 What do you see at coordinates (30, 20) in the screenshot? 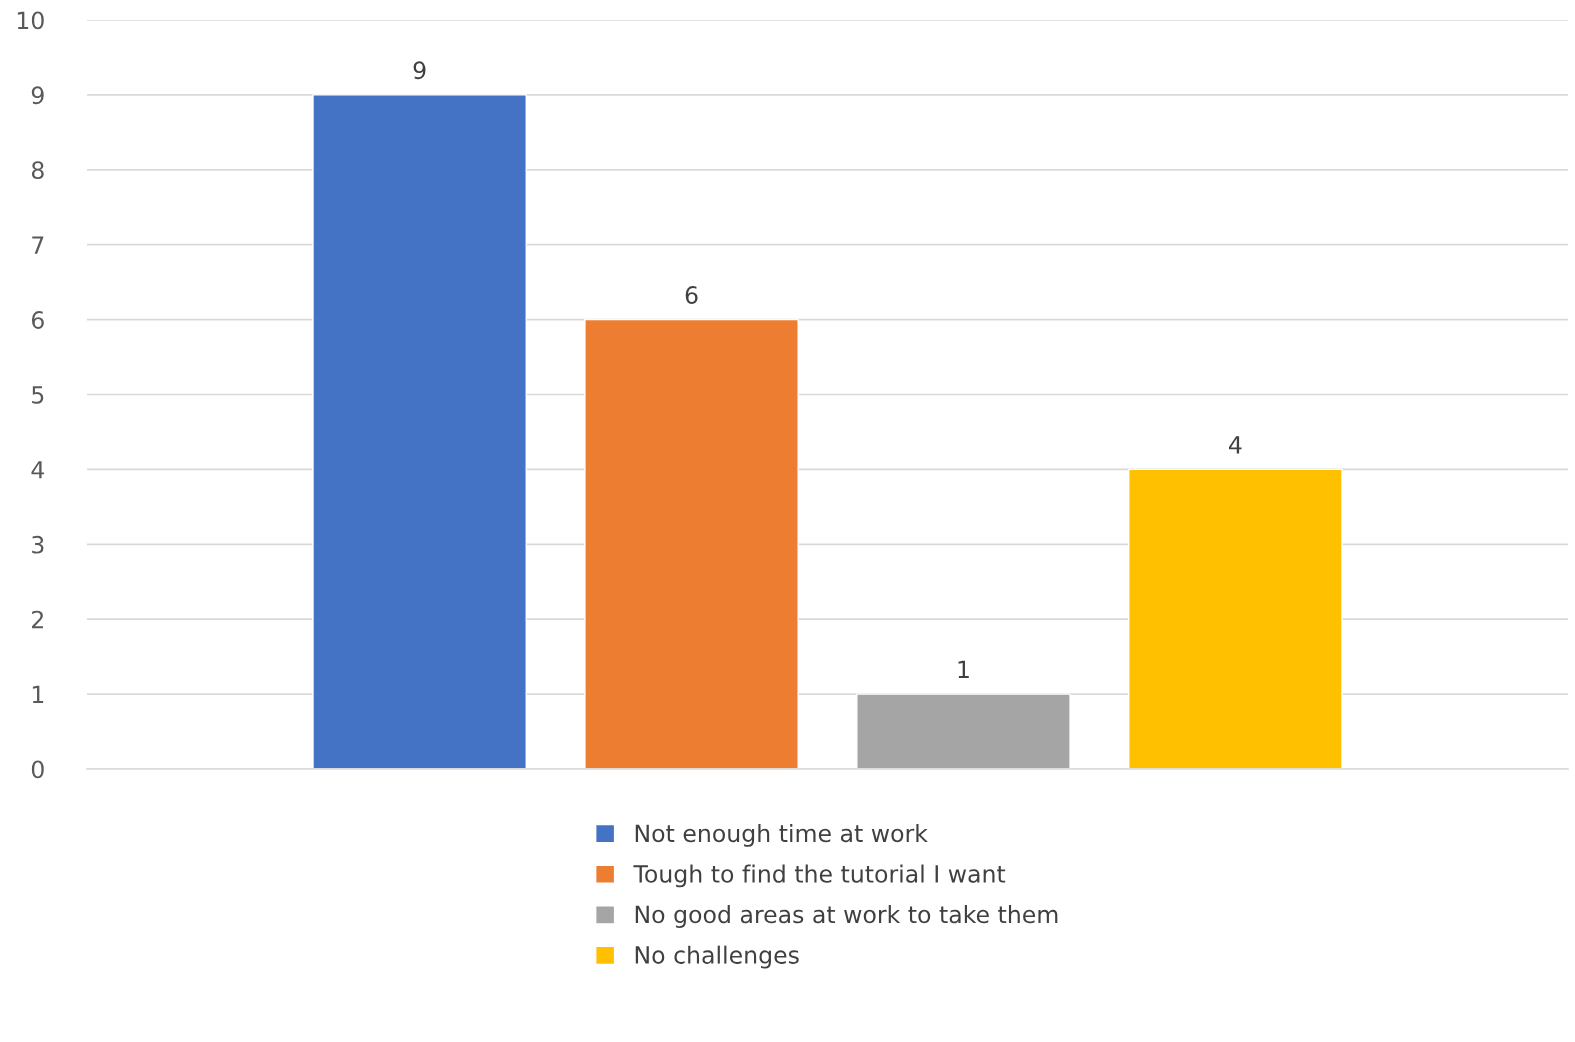
I see `y-tick-label: 10` at bounding box center [30, 20].